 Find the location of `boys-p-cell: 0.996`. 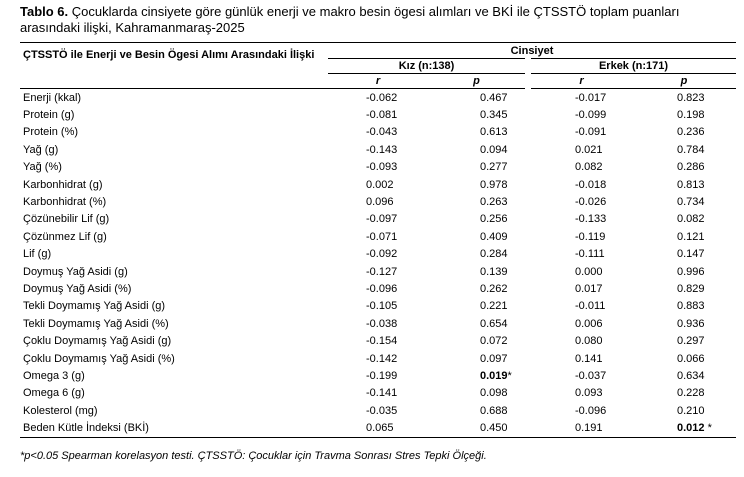

boys-p-cell: 0.996 is located at coordinates (684, 271).